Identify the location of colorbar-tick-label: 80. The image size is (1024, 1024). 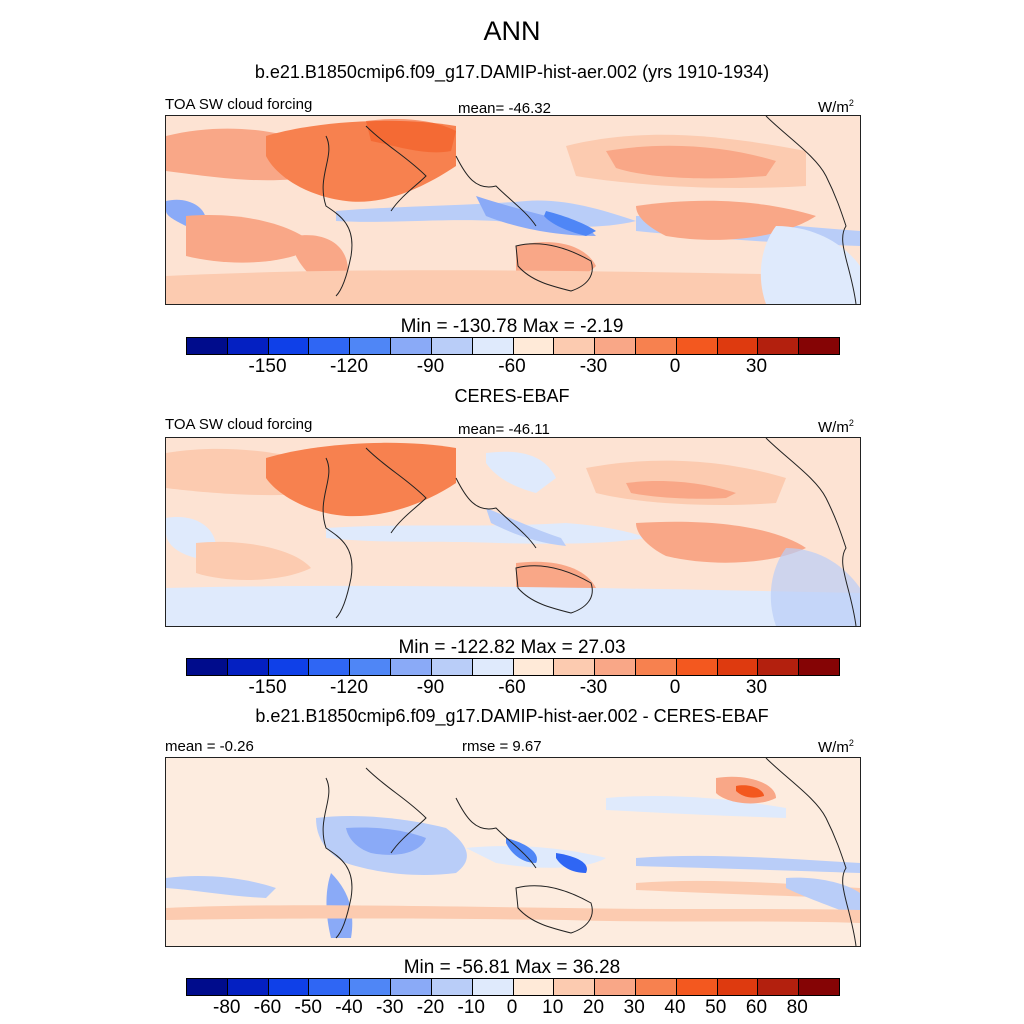
(797, 1007).